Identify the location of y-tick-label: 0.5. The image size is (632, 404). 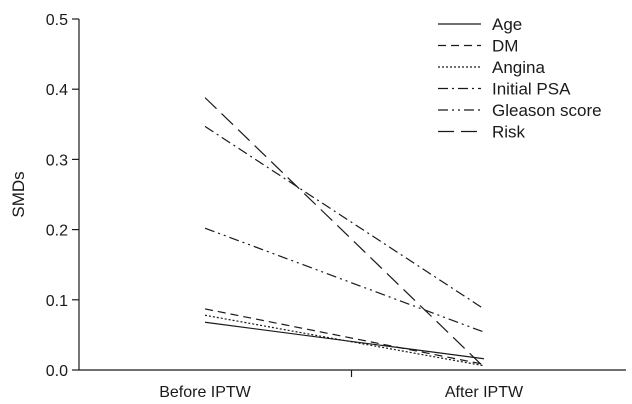
(57, 20).